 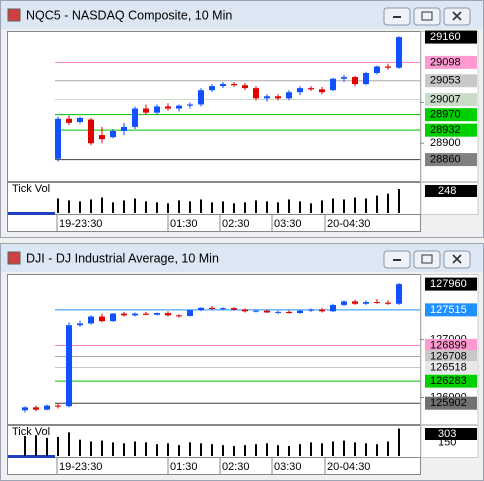 I want to click on price-level-label: 28932, so click(x=445, y=130).